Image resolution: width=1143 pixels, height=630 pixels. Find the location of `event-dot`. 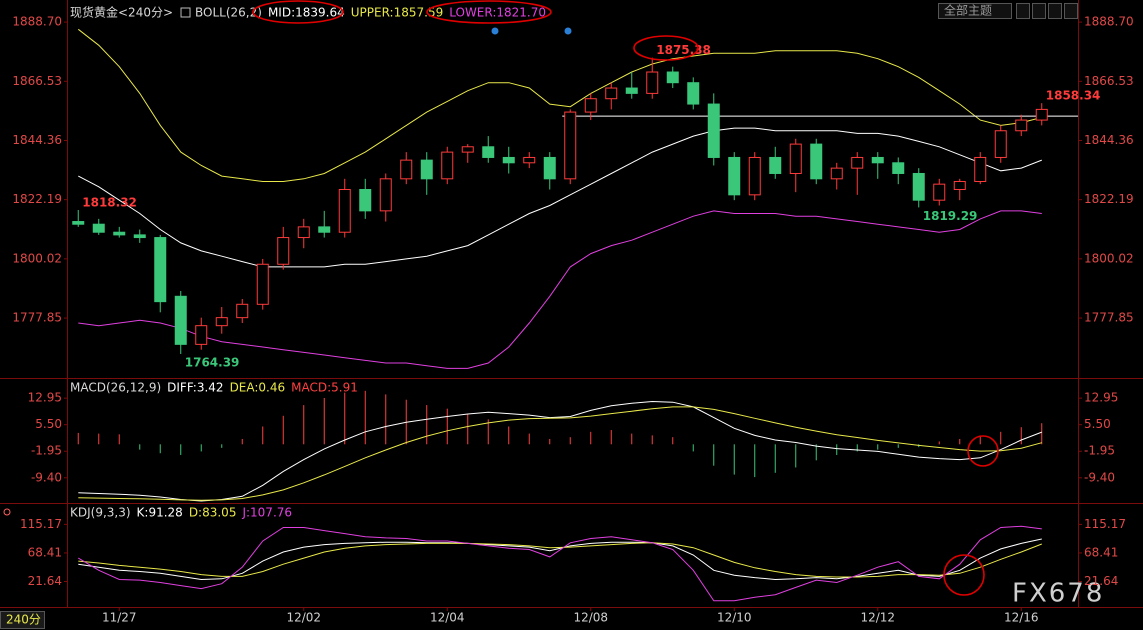

event-dot is located at coordinates (568, 31).